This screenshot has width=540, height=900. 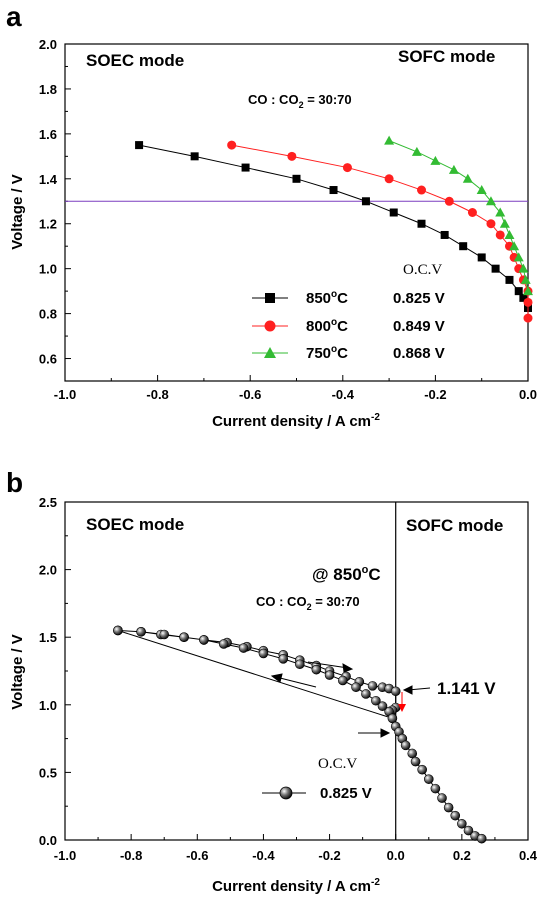 What do you see at coordinates (327, 353) in the screenshot?
I see `legend-label-750: 750oC` at bounding box center [327, 353].